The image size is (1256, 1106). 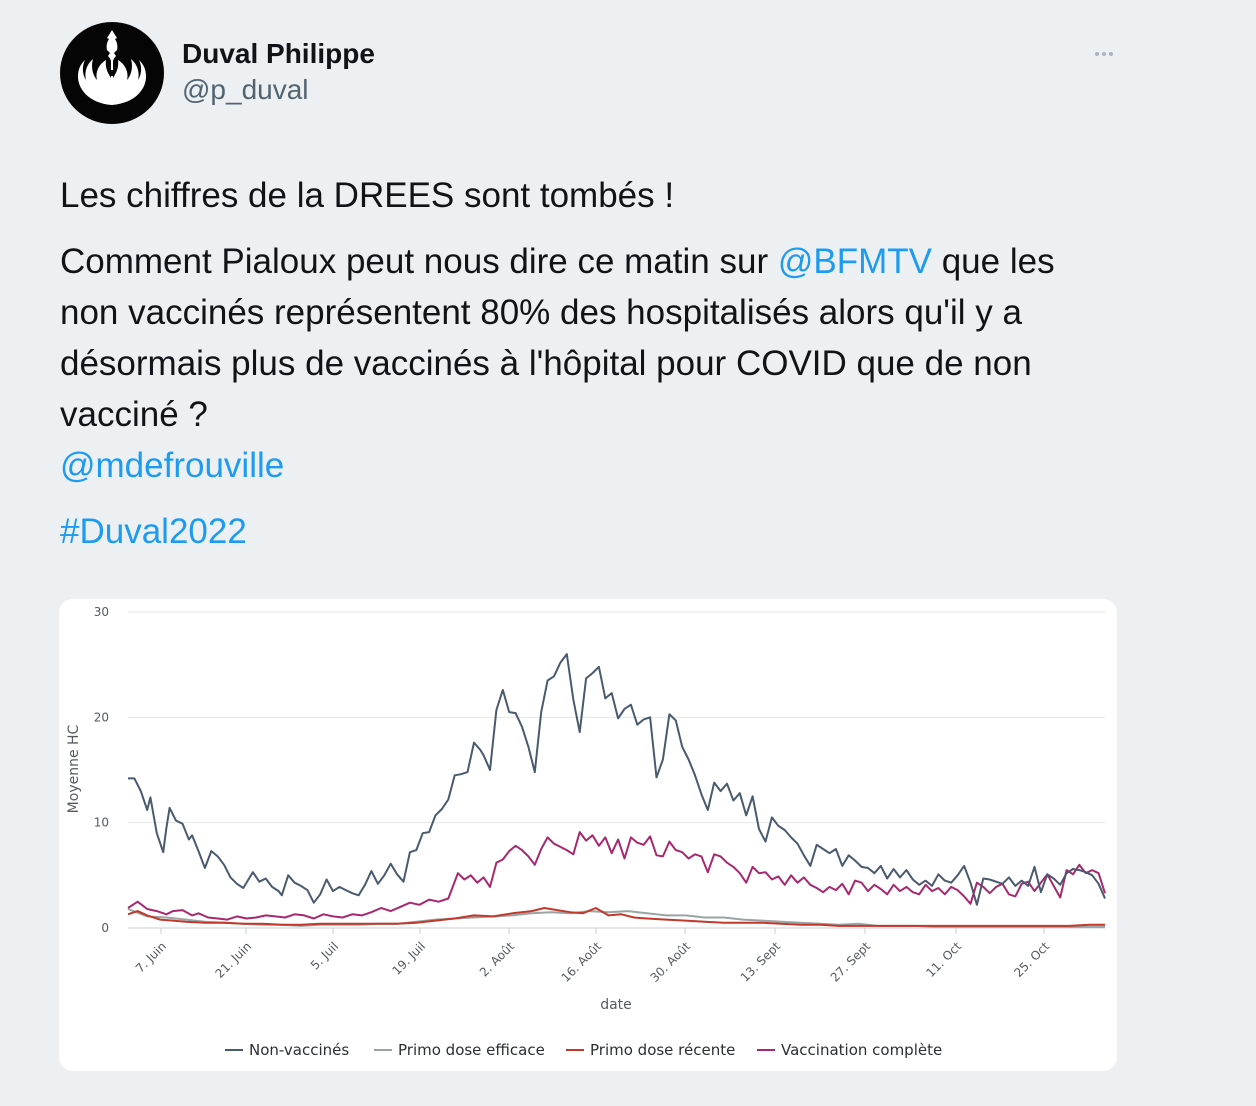 What do you see at coordinates (299, 1050) in the screenshot?
I see `legend-label: Non-vaccinés` at bounding box center [299, 1050].